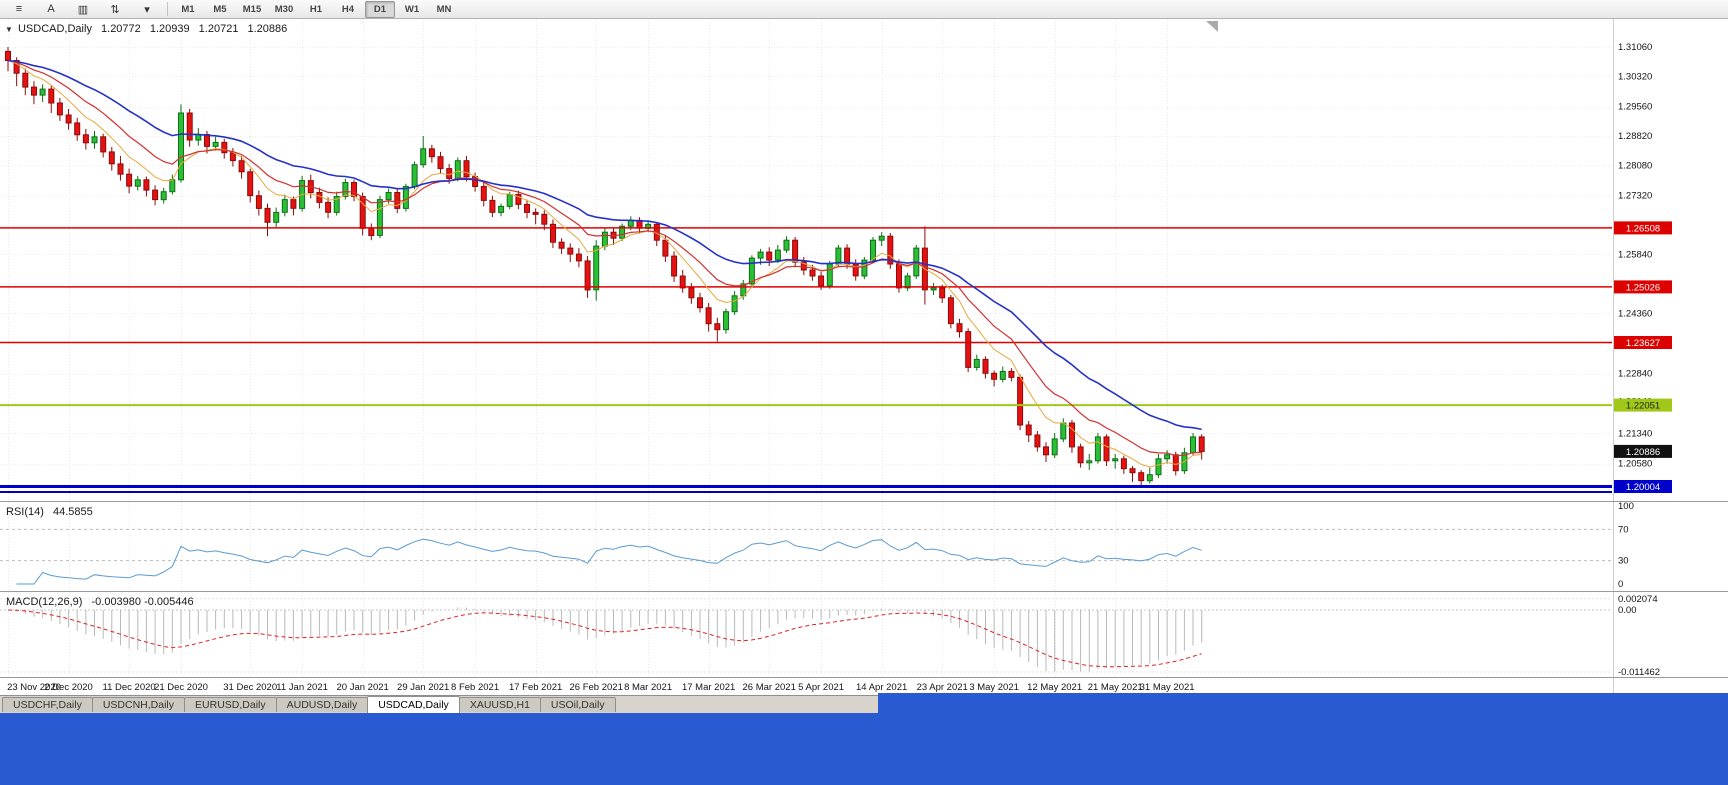  I want to click on svg-text: 8 Feb 2021, so click(475, 687).